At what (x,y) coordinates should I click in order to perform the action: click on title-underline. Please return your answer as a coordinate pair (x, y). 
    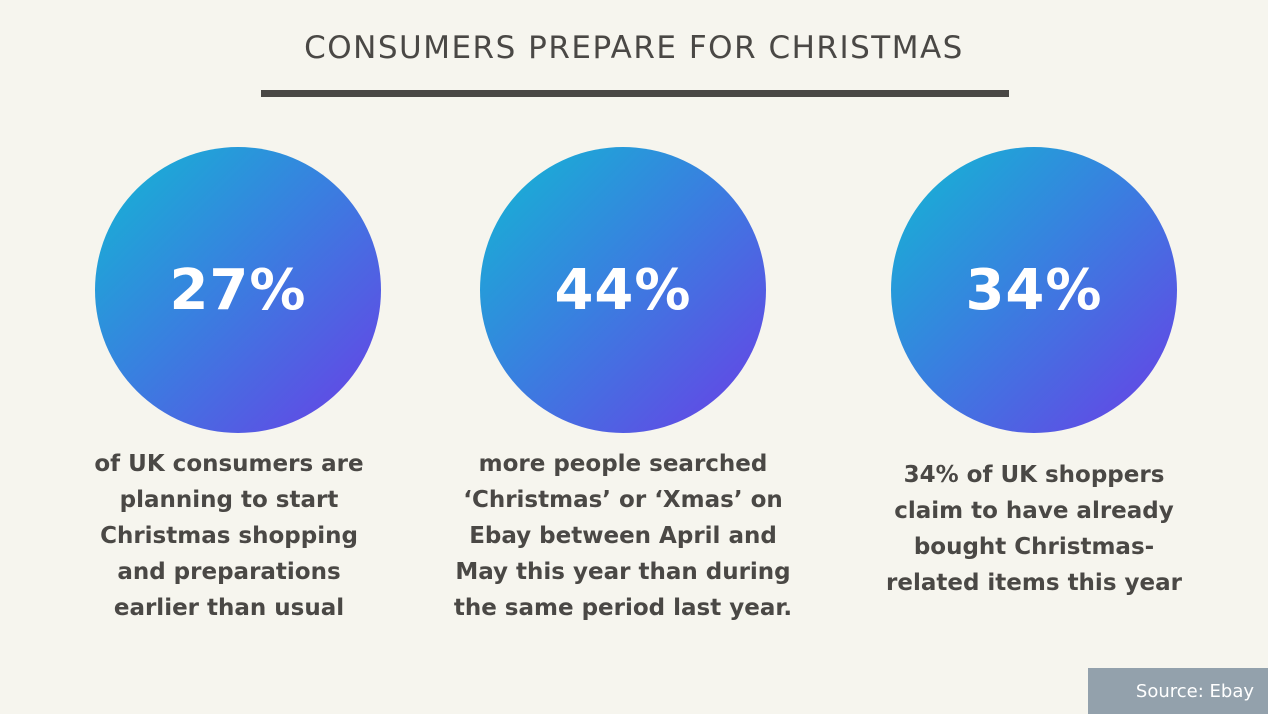
    Looking at the image, I should click on (635, 93).